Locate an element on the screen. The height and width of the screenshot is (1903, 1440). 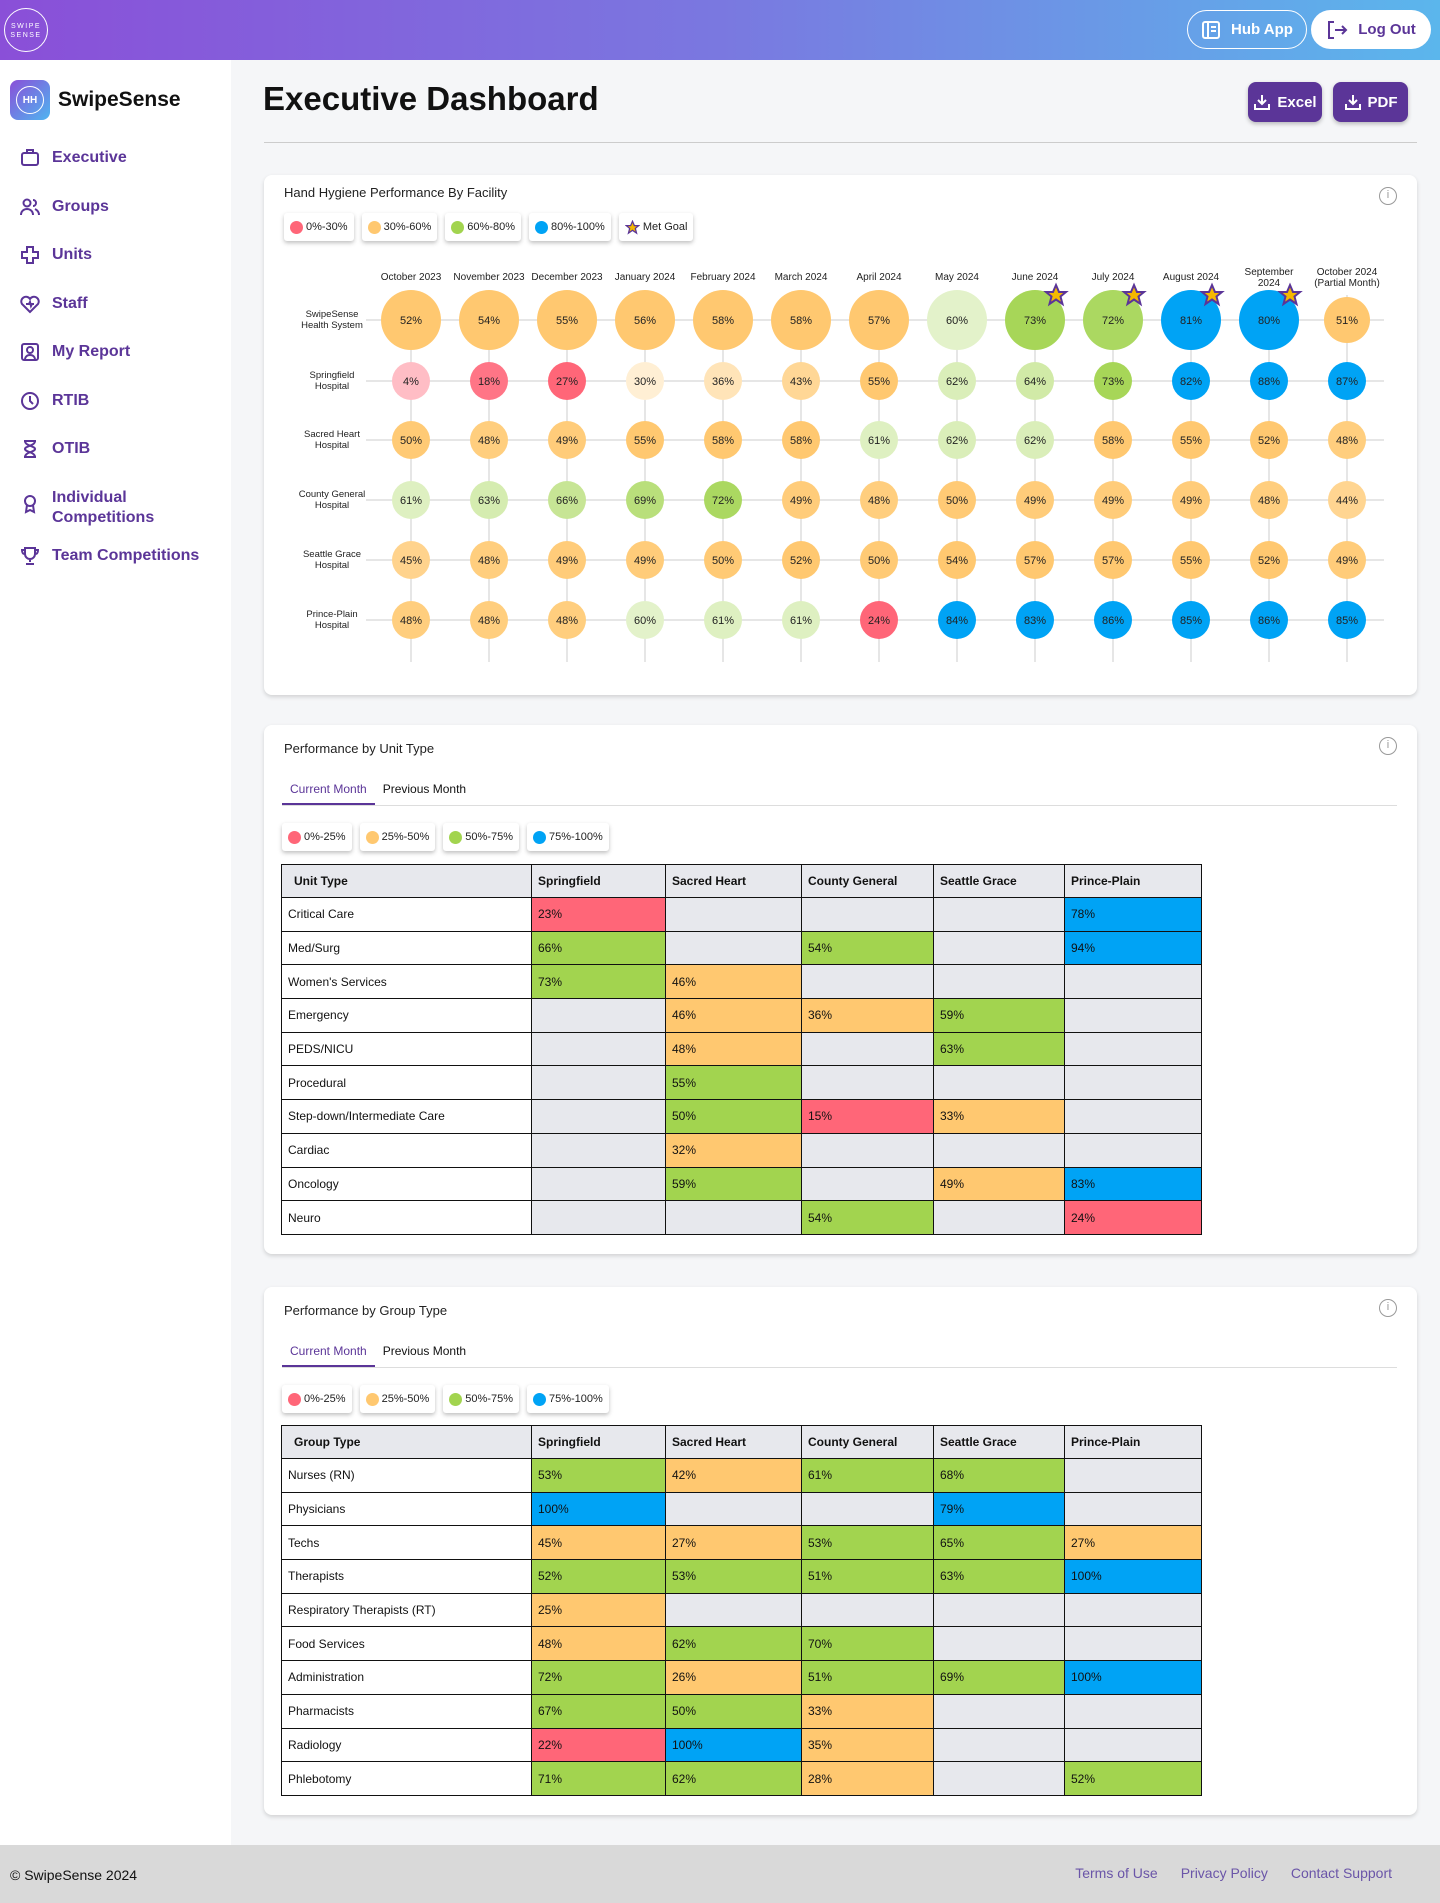
sidebar-item-team-competitions: Team Competitions is located at coordinates (109, 570).